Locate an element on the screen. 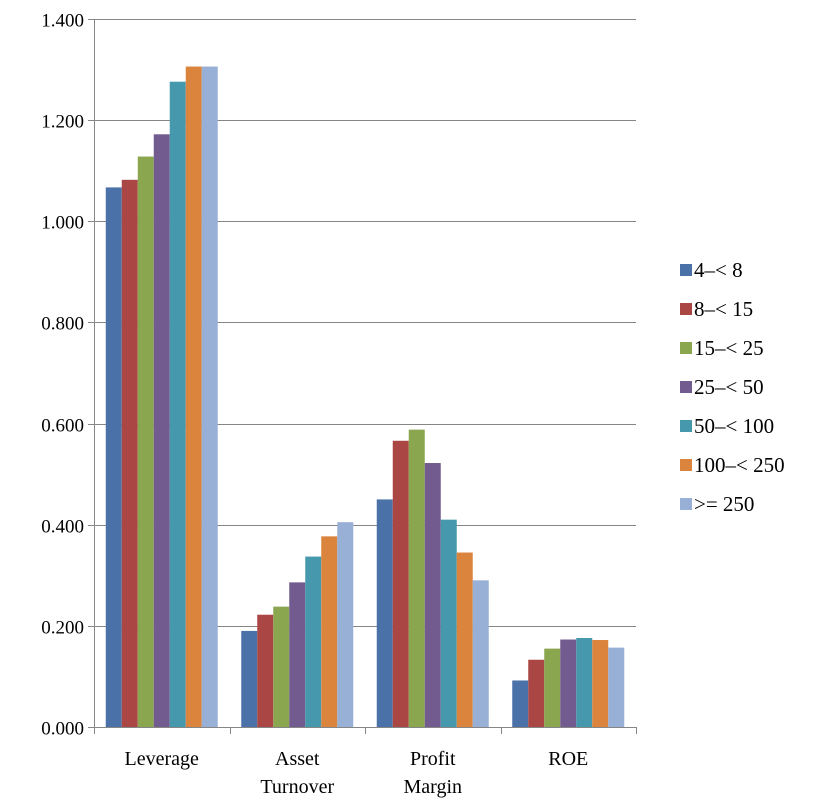 Image resolution: width=817 pixels, height=802 pixels. y-tick-label: 0.600 is located at coordinates (62, 426).